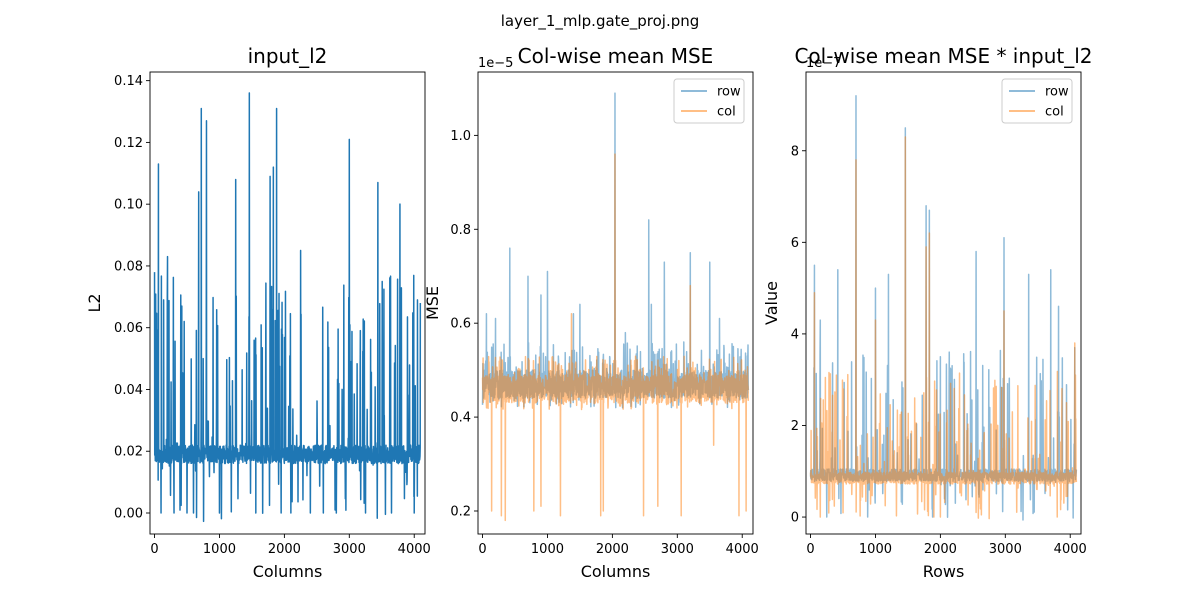 This screenshot has width=1200, height=600. Describe the element at coordinates (823, 63) in the screenshot. I see `axis-offset-label: 1e−7` at that location.